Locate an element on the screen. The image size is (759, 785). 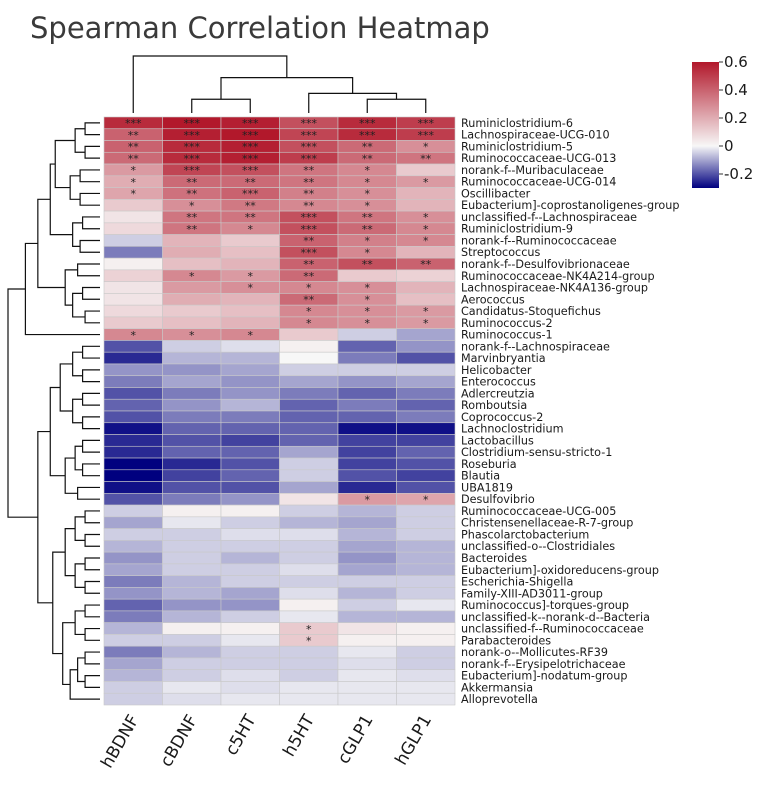
row-label: unclassified-o--Clostridiales is located at coordinates (538, 546).